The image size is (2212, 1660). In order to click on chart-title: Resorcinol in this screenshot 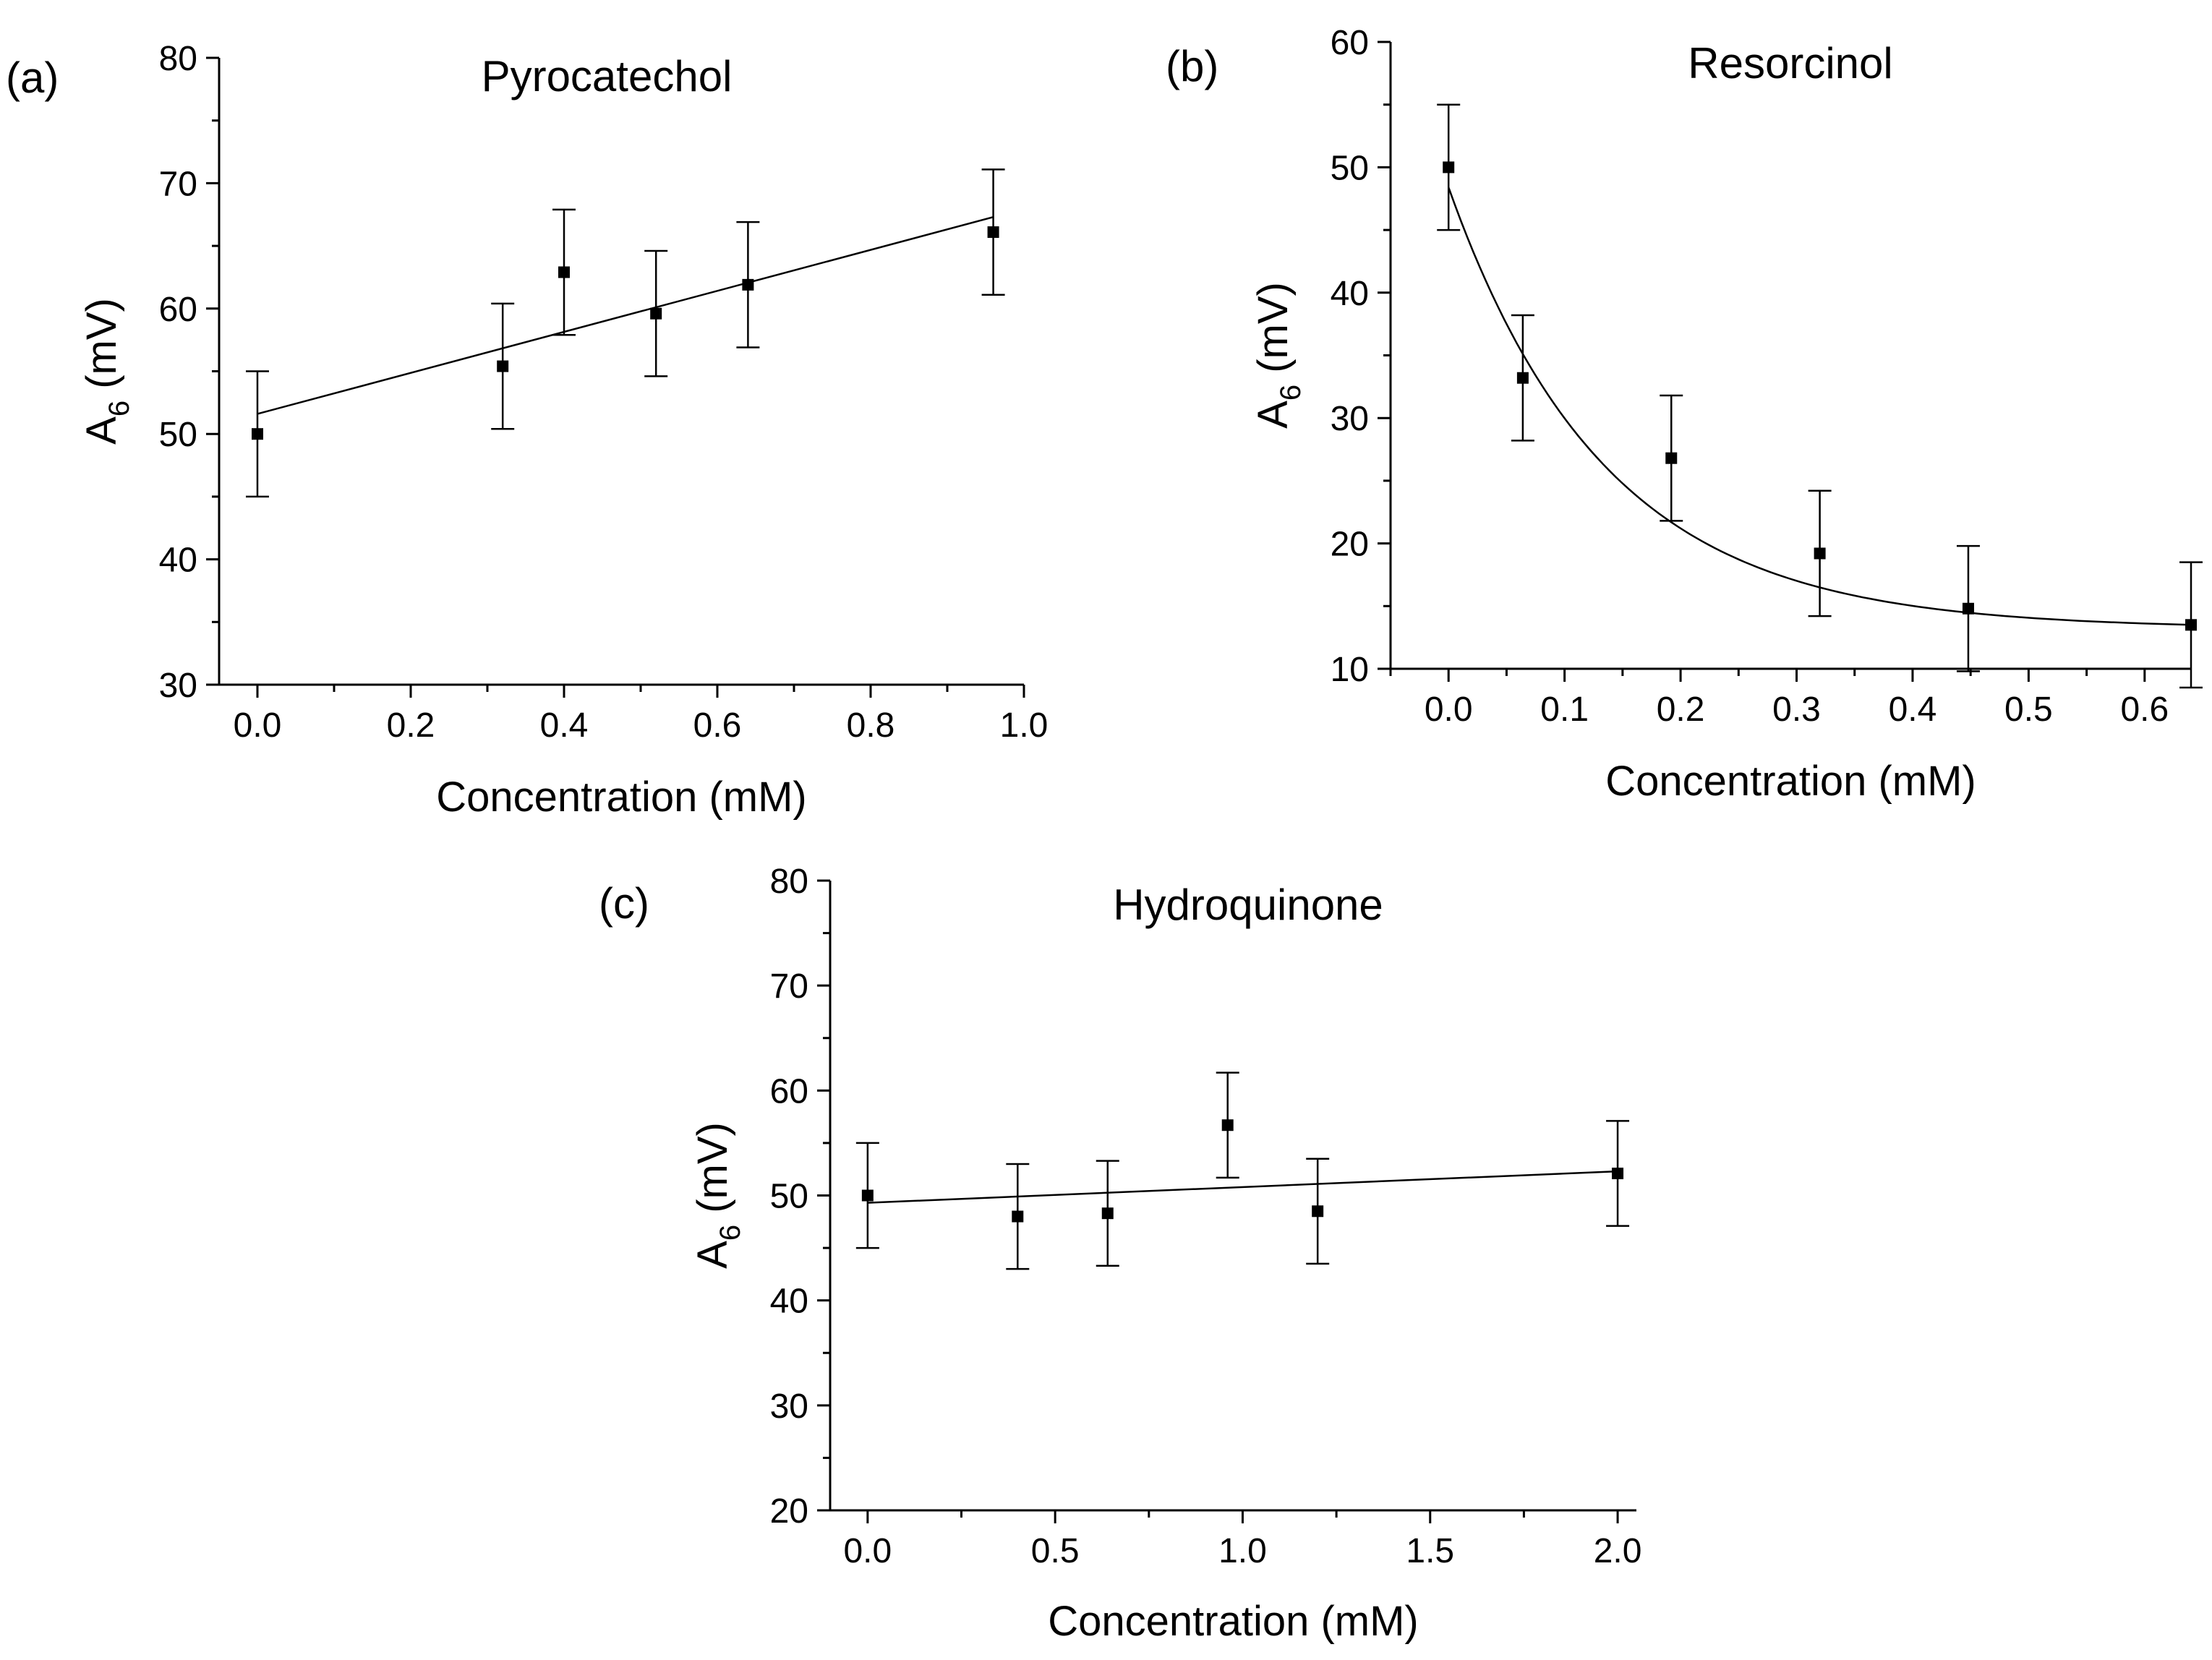, I will do `click(1790, 63)`.